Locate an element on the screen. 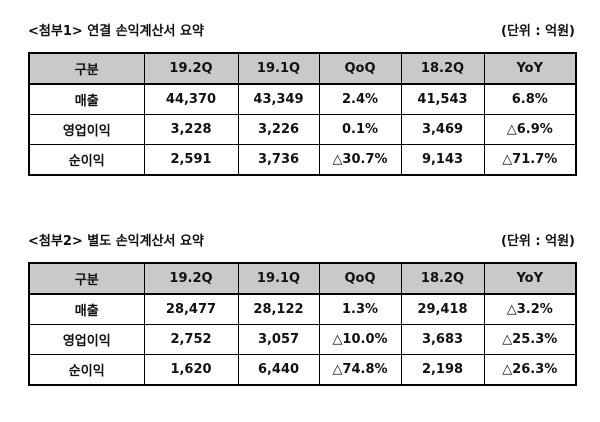 This screenshot has width=600, height=422. cell: 28,477 is located at coordinates (191, 309).